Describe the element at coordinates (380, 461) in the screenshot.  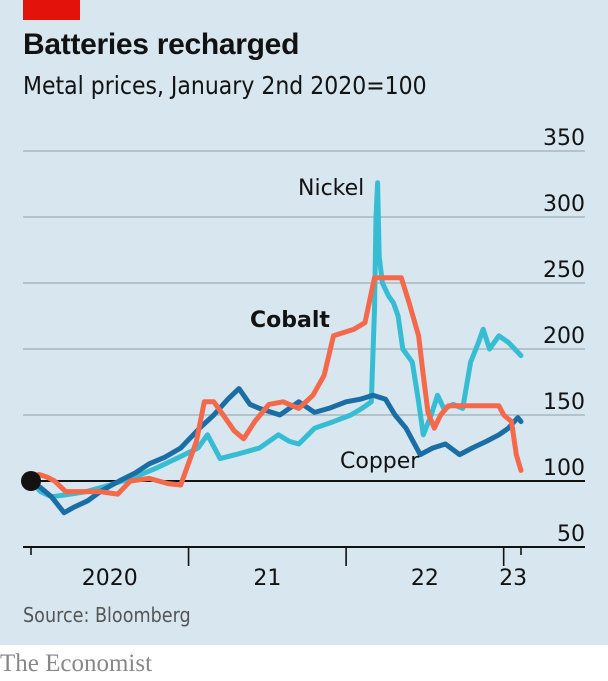
I see `series-label-copper: Copper` at that location.